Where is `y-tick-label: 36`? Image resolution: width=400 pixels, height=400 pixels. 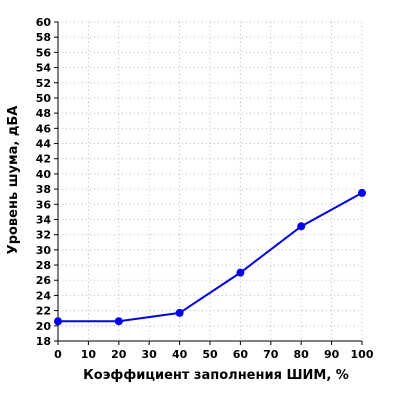
y-tick-label: 36 is located at coordinates (44, 204).